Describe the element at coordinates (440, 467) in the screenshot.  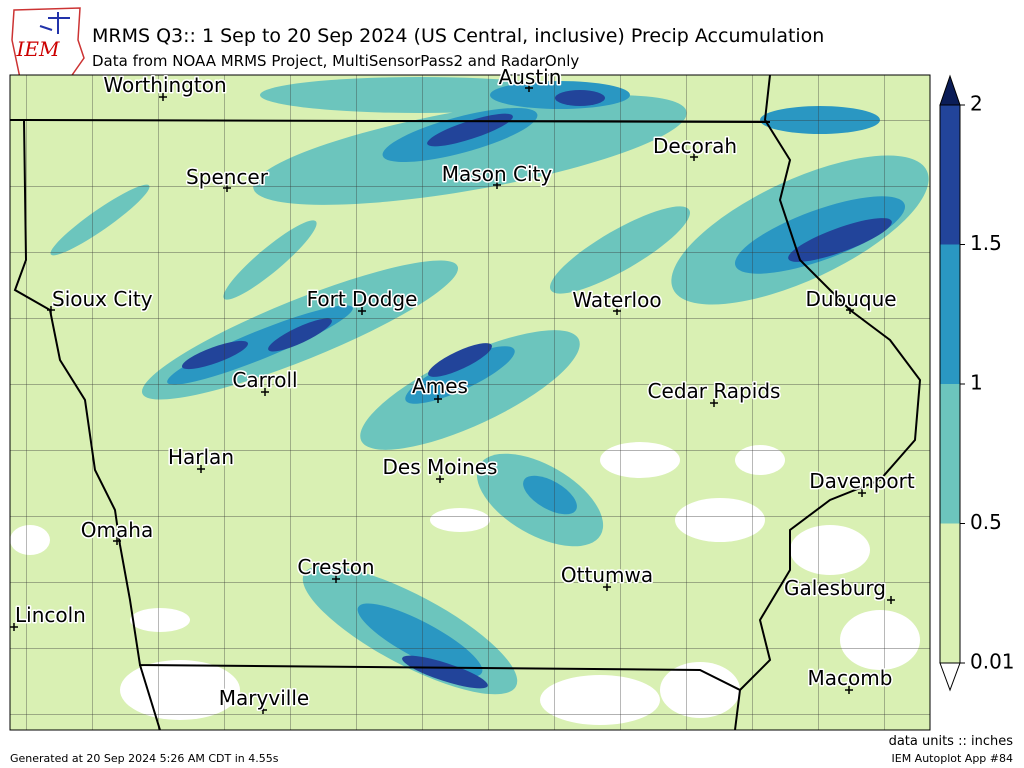
I see `city-label: Des Moines` at that location.